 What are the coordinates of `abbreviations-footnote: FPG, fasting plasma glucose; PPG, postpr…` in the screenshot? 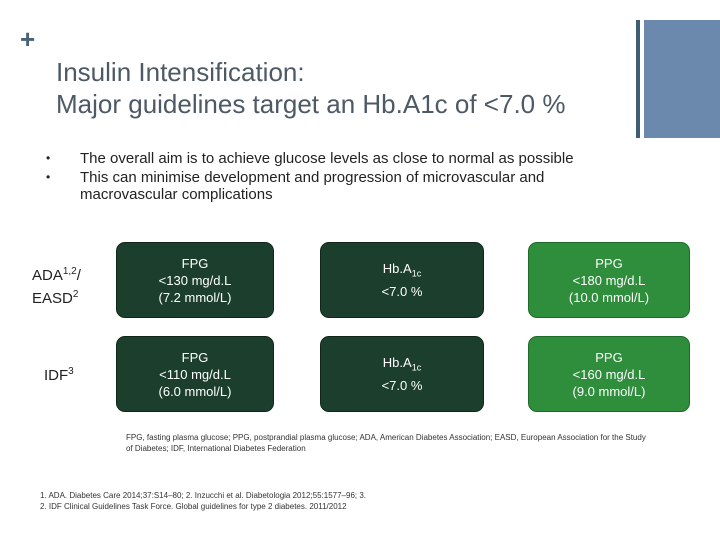 It's located at (386, 443).